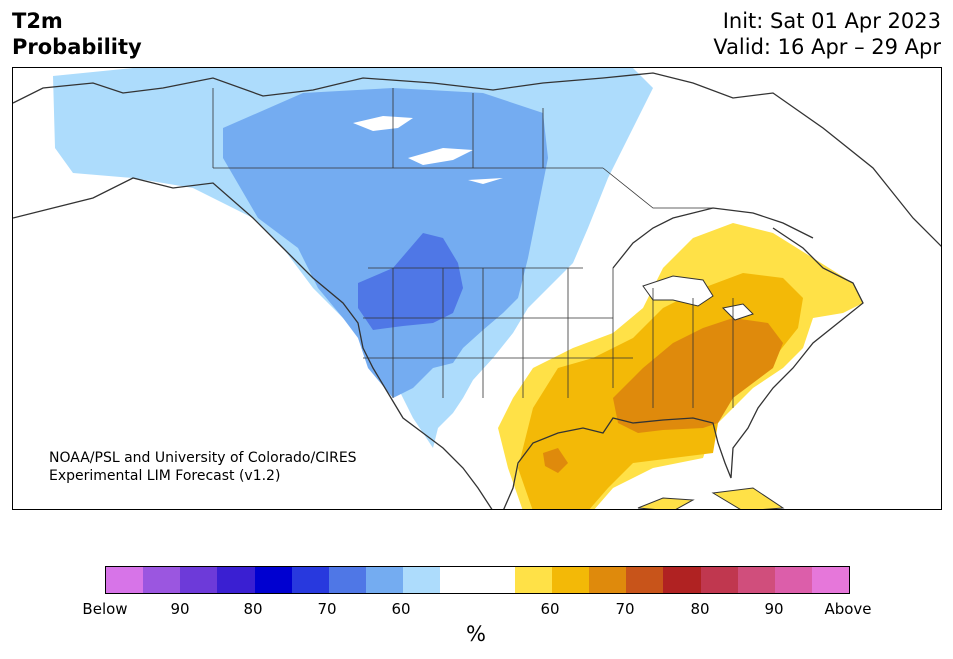 The height and width of the screenshot is (659, 953). What do you see at coordinates (831, 21) in the screenshot?
I see `init-date: Init: Sat 01 Apr 2023` at bounding box center [831, 21].